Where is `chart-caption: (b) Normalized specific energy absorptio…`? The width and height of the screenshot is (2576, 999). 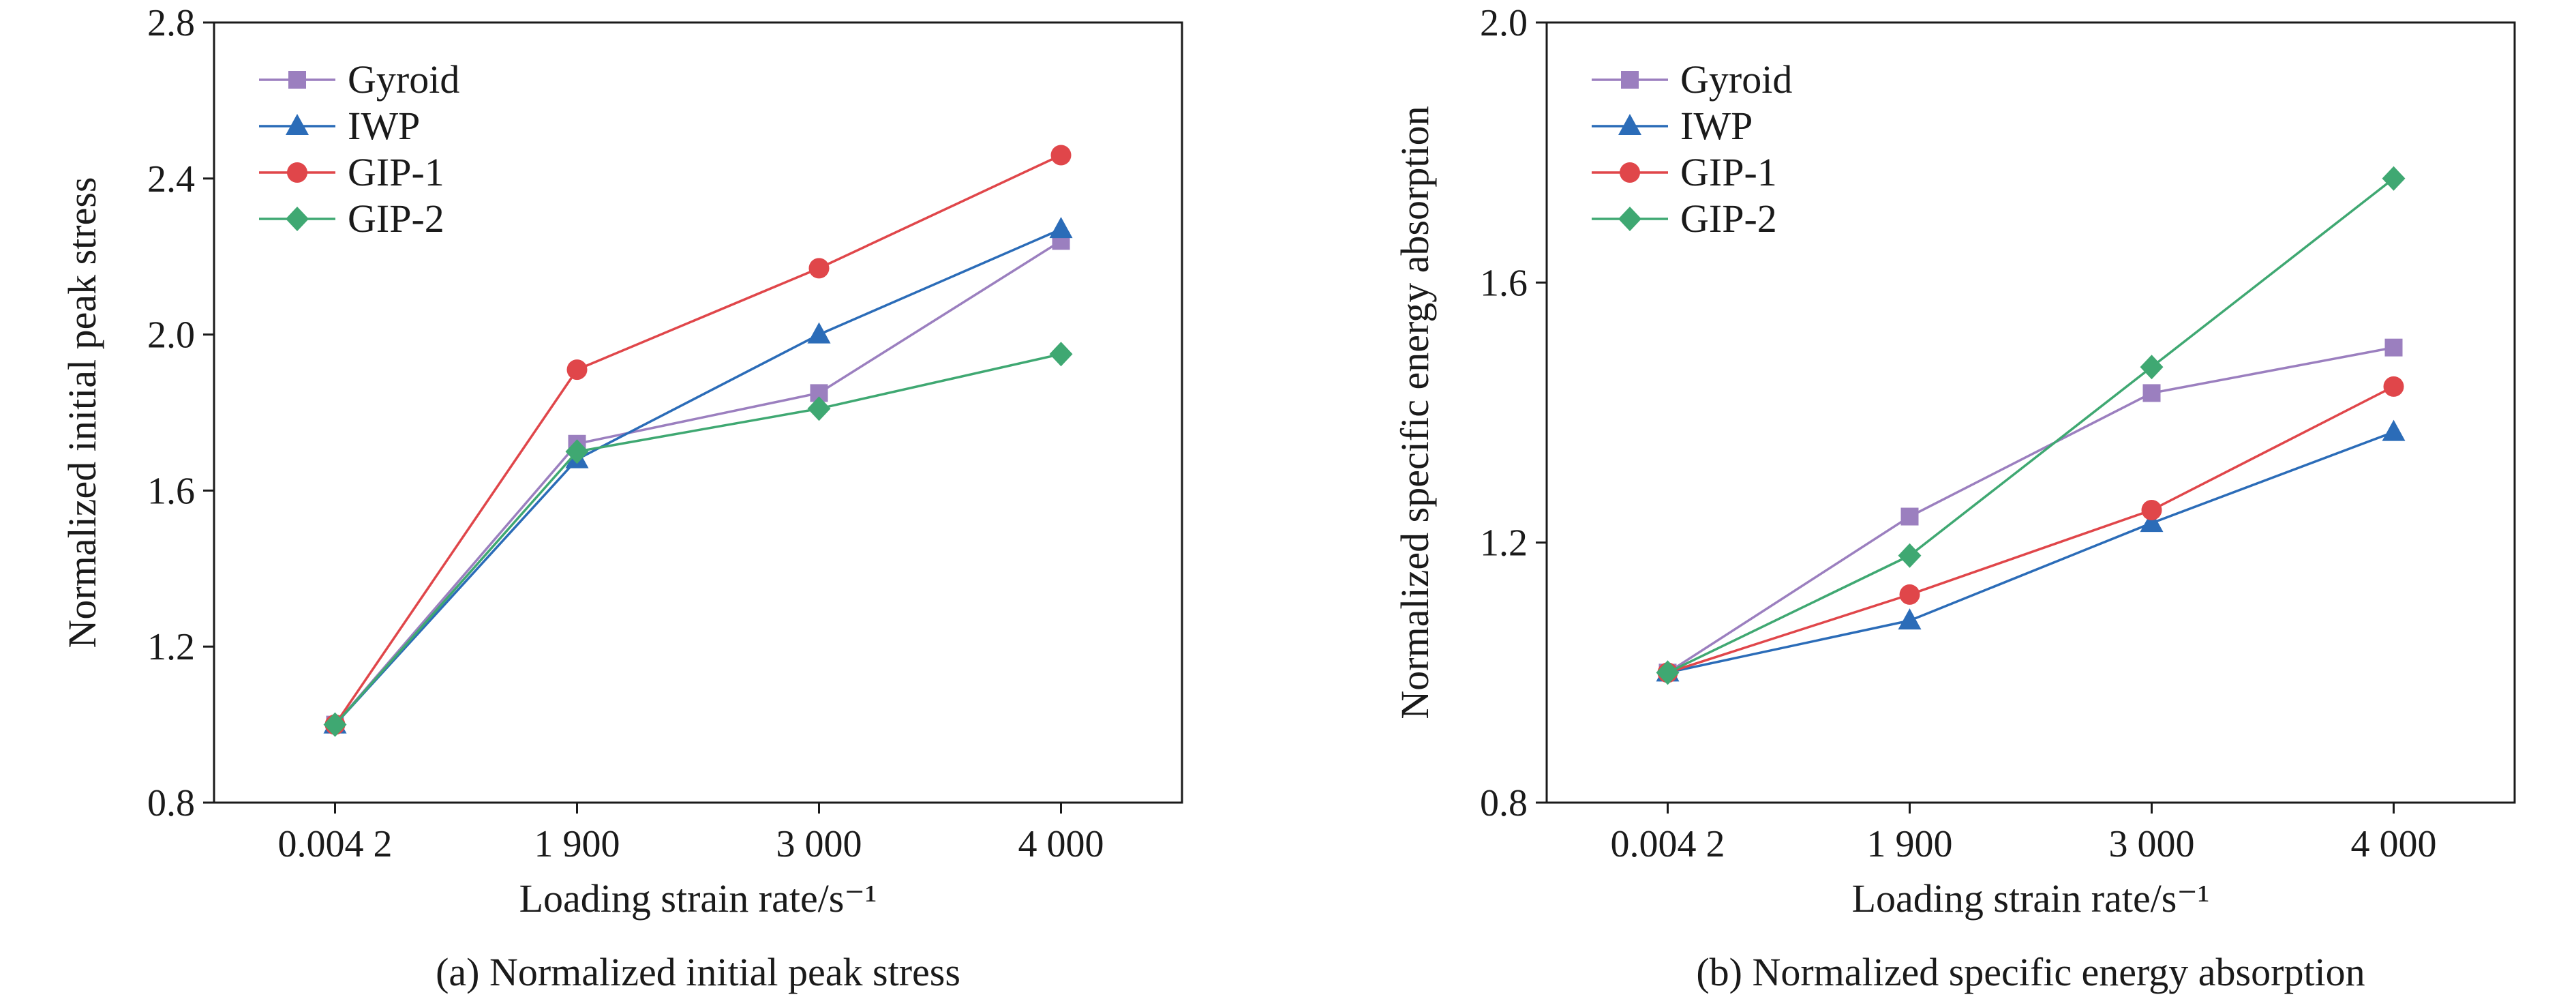 chart-caption: (b) Normalized specific energy absorptio… is located at coordinates (2031, 972).